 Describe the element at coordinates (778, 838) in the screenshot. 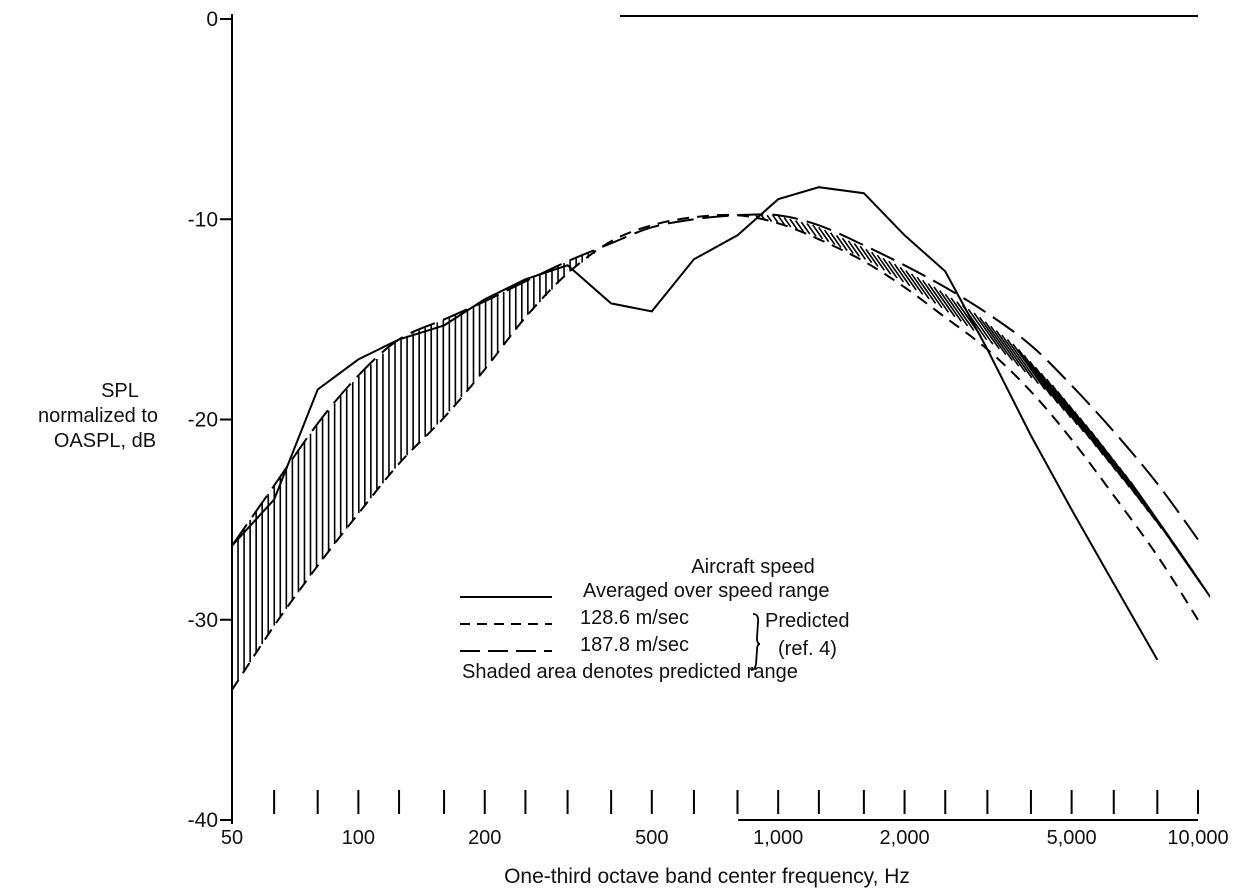

I see `x-tick-label: 1,000` at that location.